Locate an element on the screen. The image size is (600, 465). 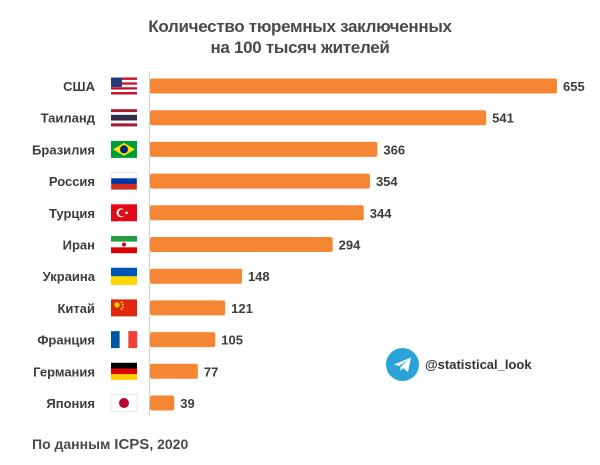
value-label: 39 is located at coordinates (187, 403).